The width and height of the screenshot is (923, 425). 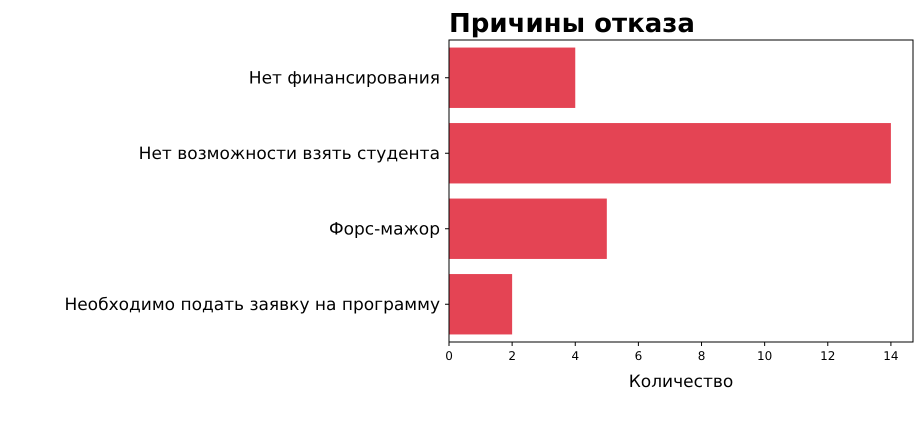 I want to click on x-tick-label: 2, so click(x=512, y=356).